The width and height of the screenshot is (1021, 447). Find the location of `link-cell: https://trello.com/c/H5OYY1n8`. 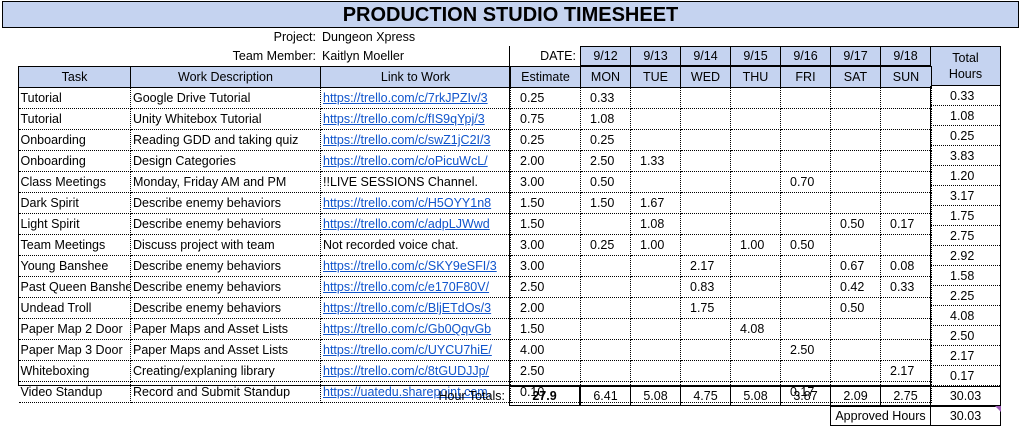

link-cell: https://trello.com/c/H5OYY1n8 is located at coordinates (415, 203).